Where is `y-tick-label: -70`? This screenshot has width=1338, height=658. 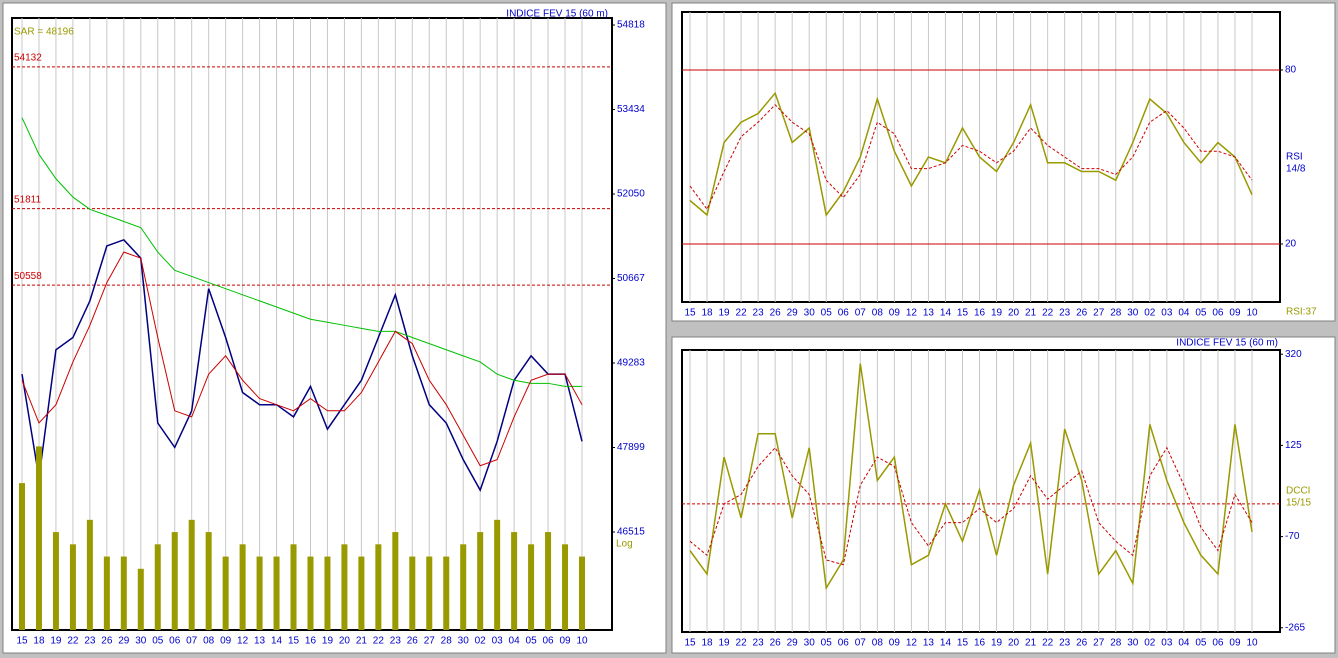
y-tick-label: -70 is located at coordinates (1292, 536).